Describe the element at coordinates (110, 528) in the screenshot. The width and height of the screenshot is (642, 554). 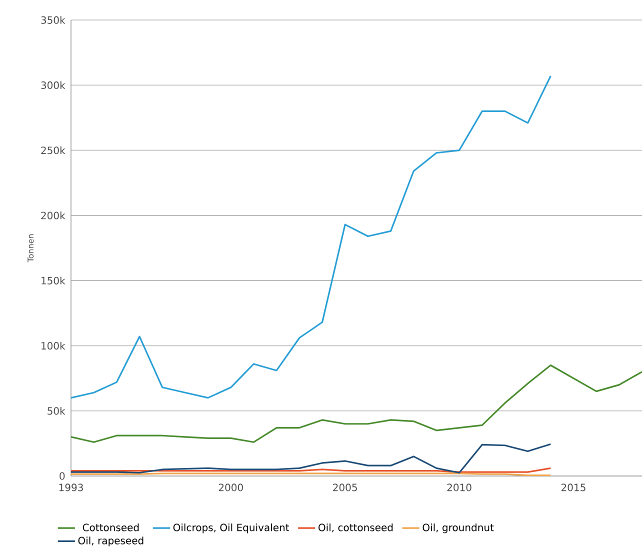
I see `legend-label: Cottonseed` at that location.